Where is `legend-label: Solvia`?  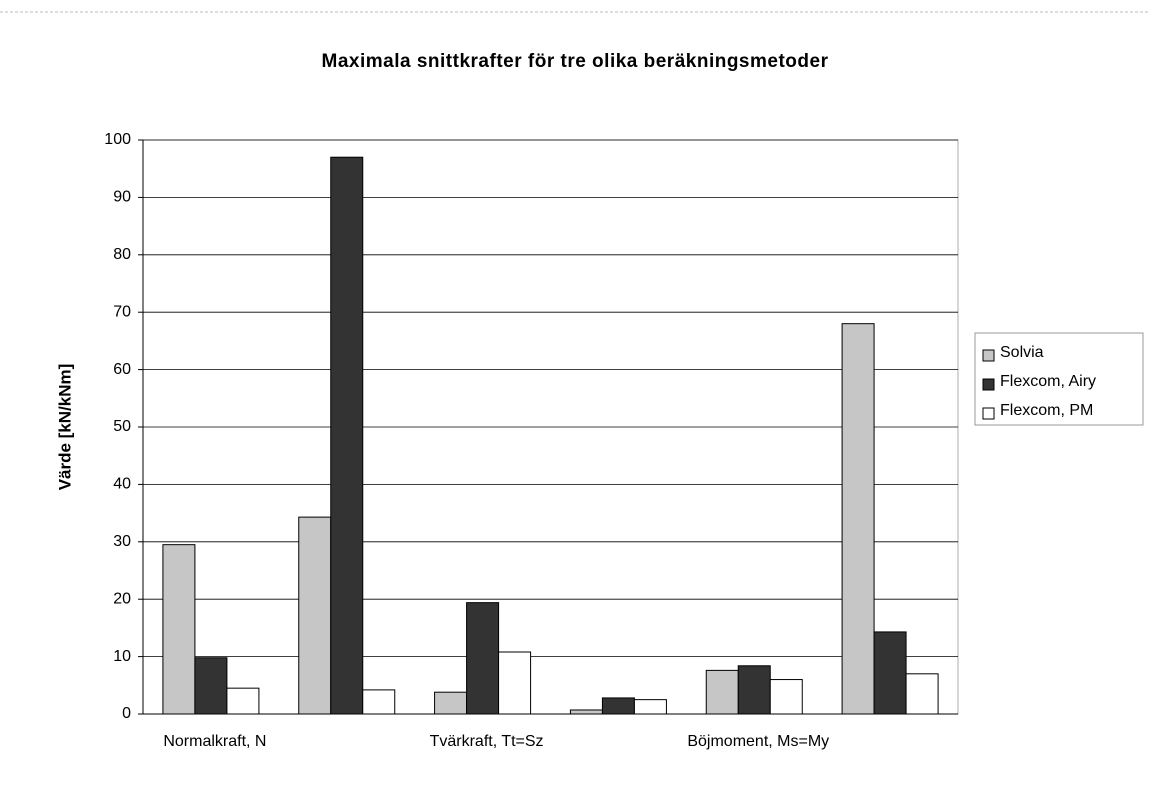
legend-label: Solvia is located at coordinates (1022, 352).